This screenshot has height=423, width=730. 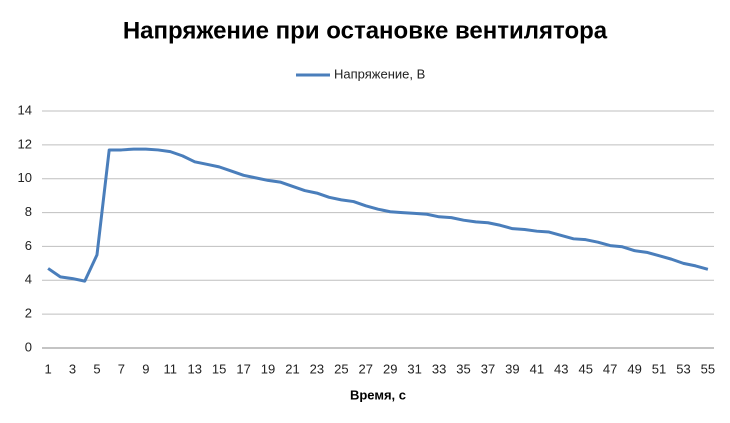 What do you see at coordinates (634, 368) in the screenshot?
I see `x-tick-label: 49` at bounding box center [634, 368].